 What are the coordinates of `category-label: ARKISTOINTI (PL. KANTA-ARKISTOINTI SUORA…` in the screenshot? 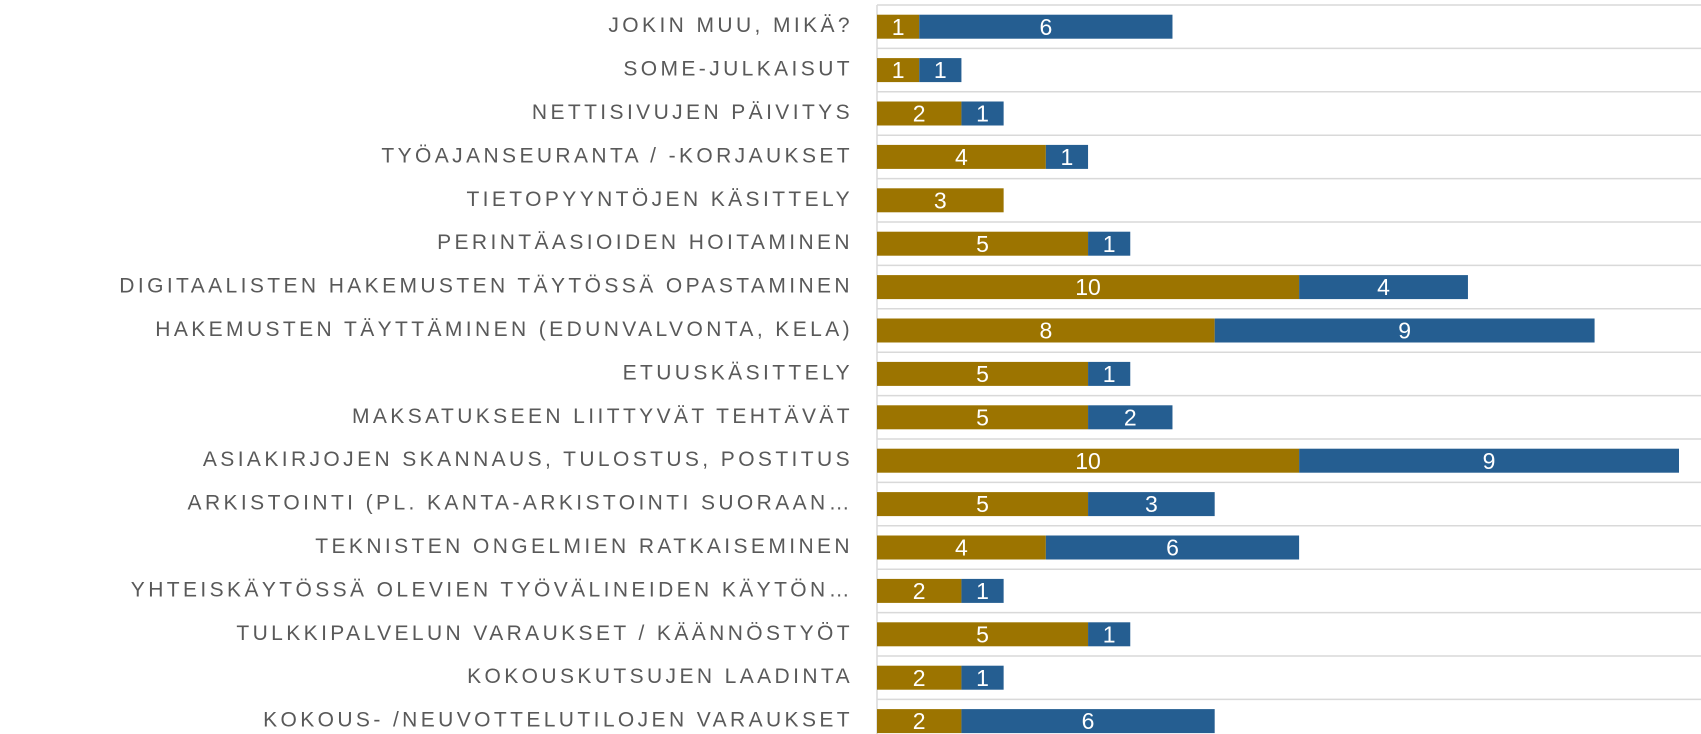 It's located at (520, 503).